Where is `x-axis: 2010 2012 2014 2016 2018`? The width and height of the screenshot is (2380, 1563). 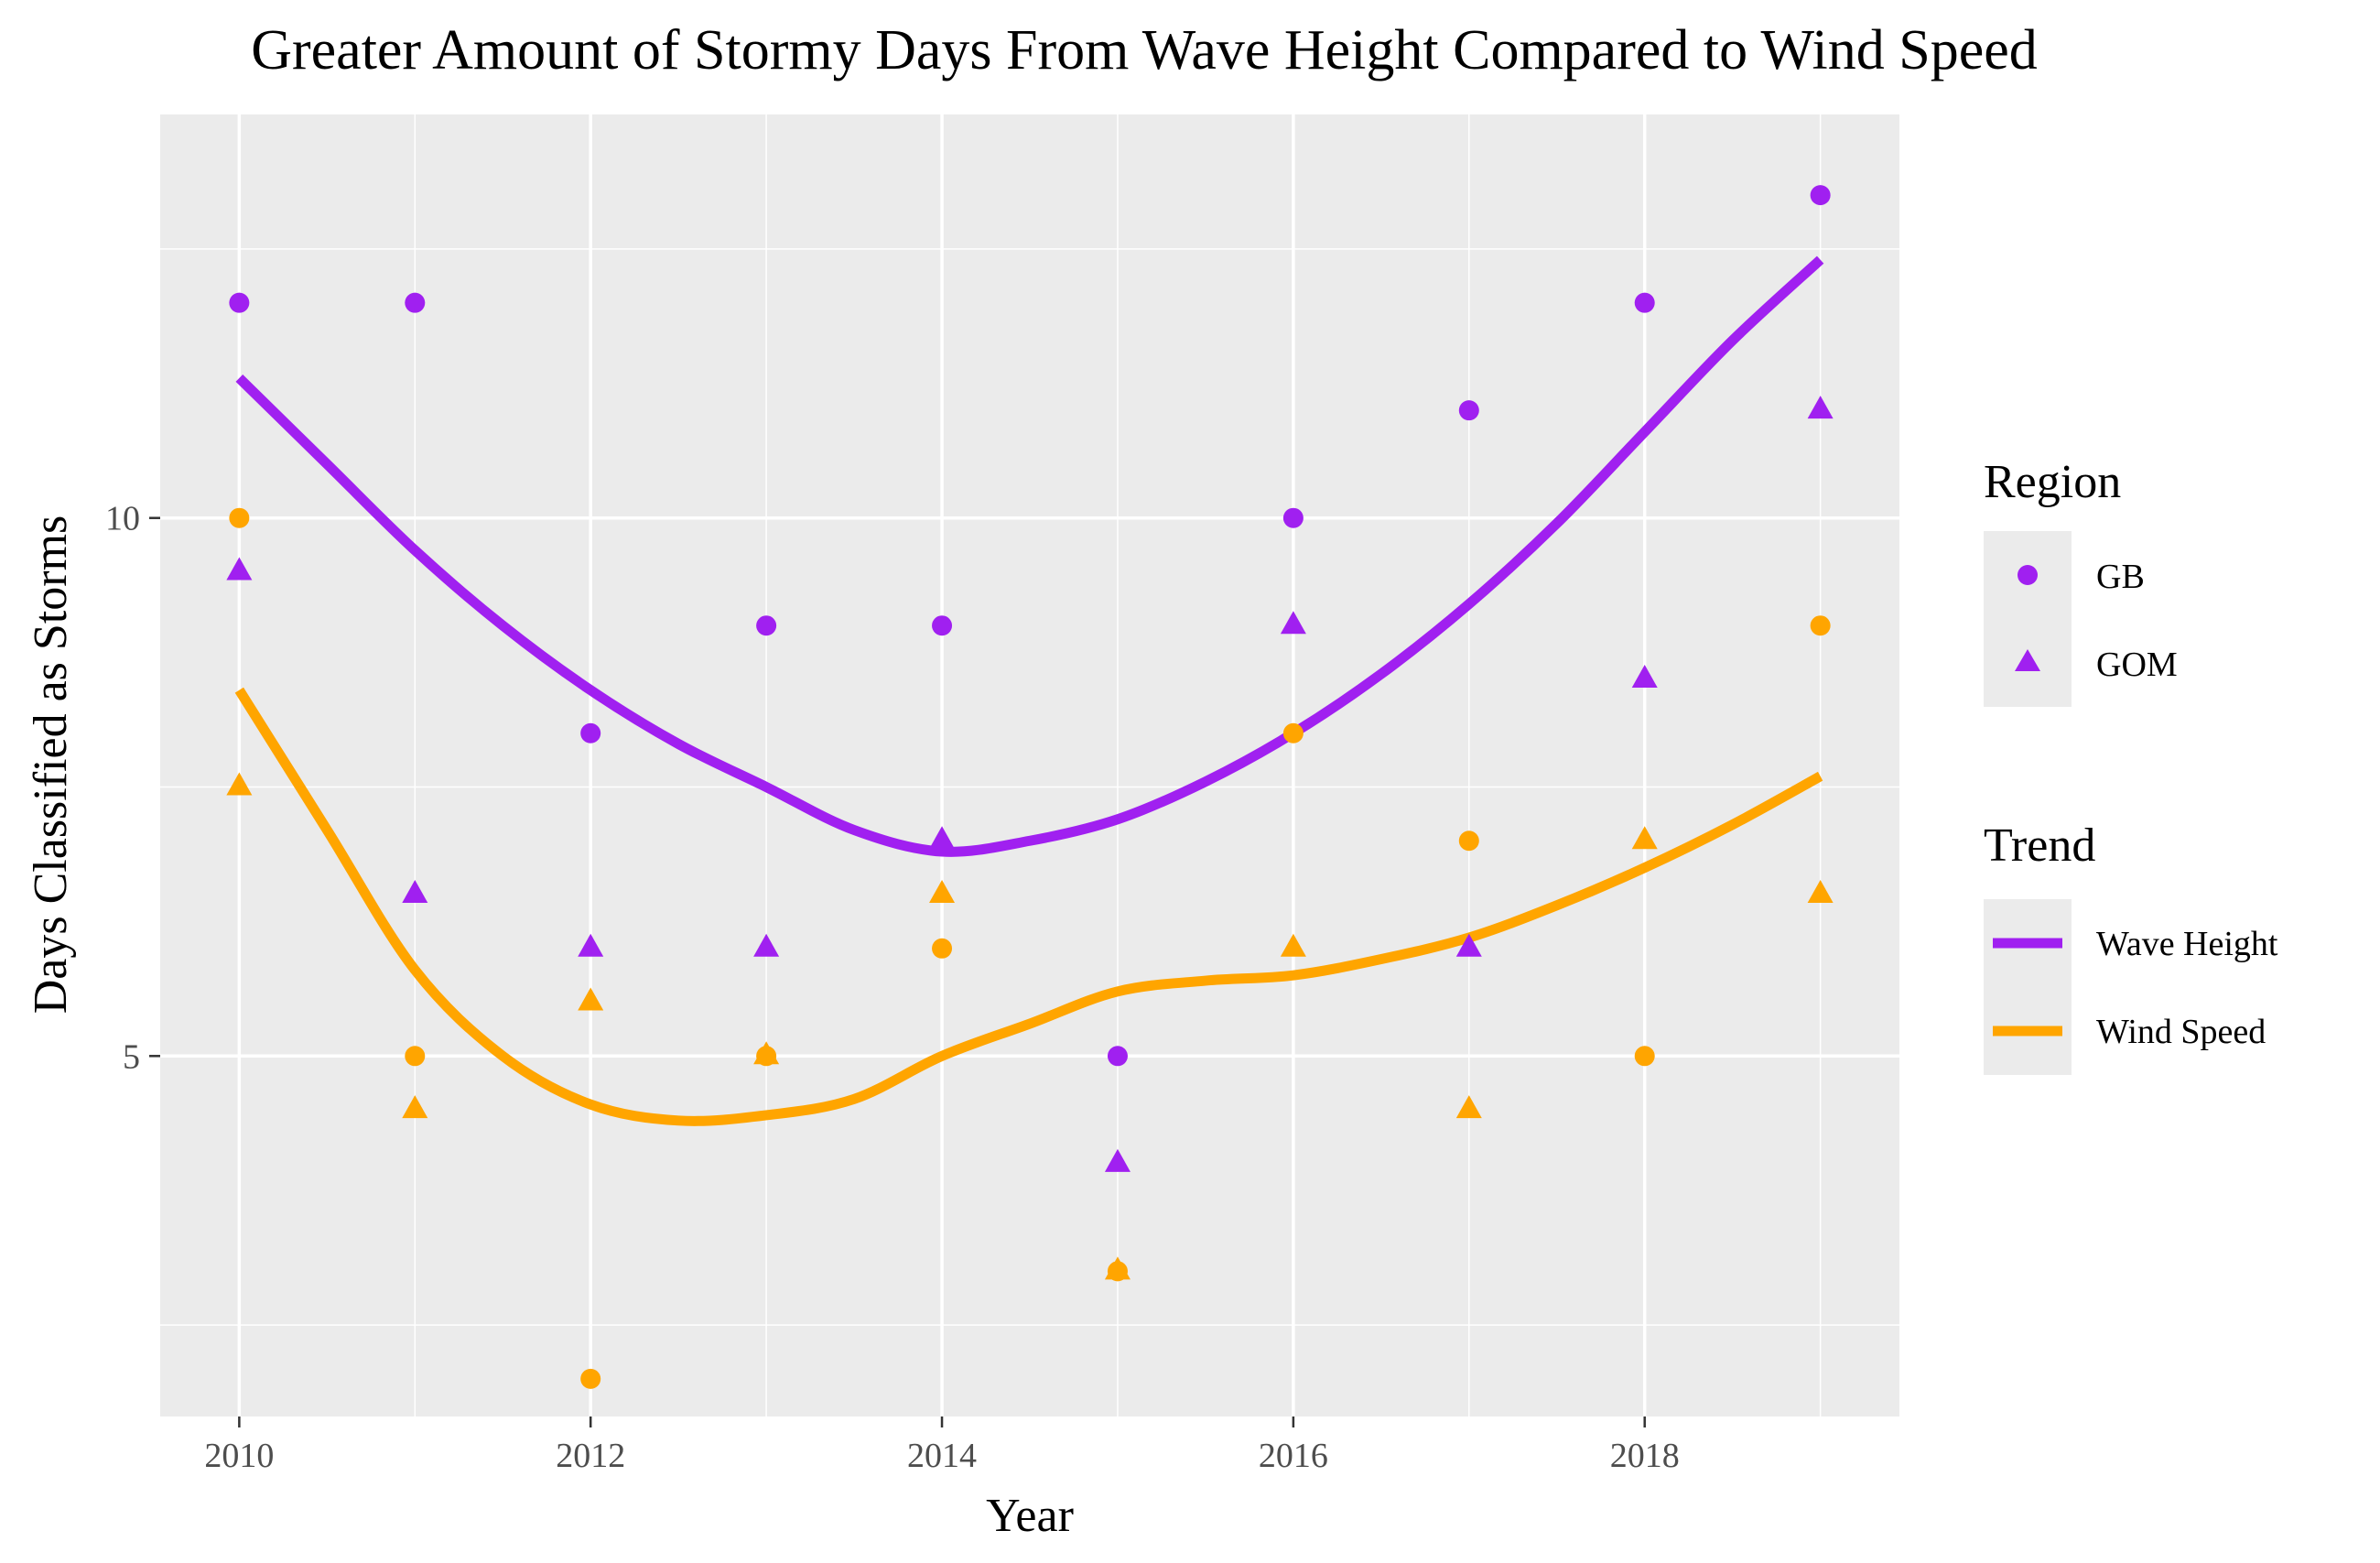
x-axis: 2010 2012 2014 2016 2018 is located at coordinates (942, 1445).